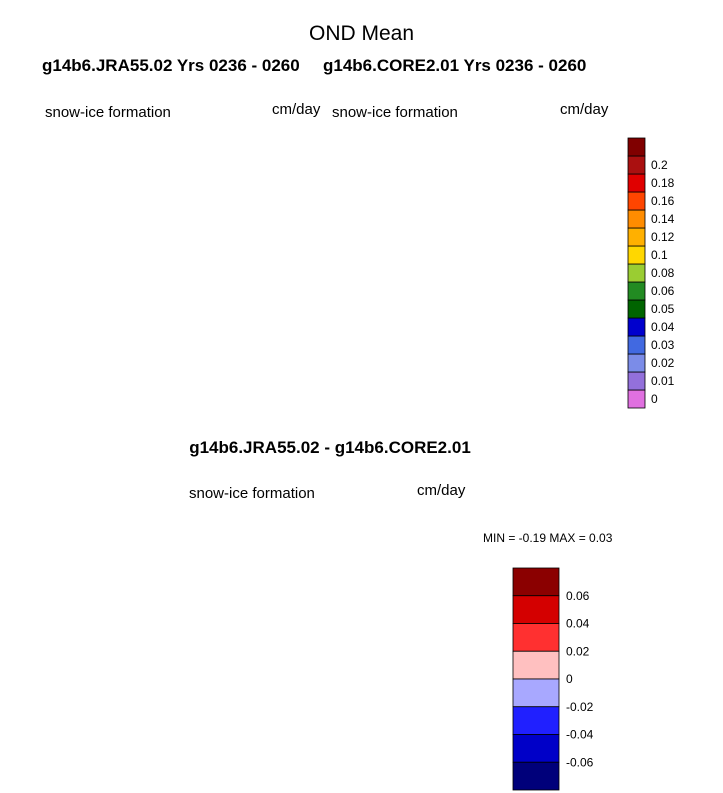 This screenshot has height=793, width=723. I want to click on map-panel-jra55, so click(183, 271).